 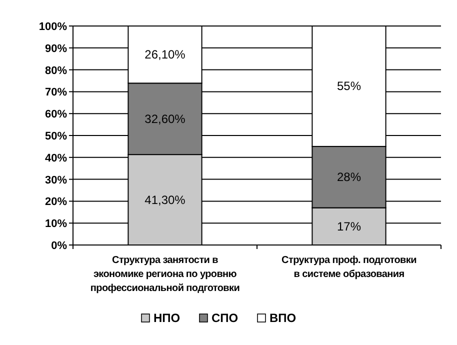 I want to click on y-tick-label: 30%, so click(x=56, y=180).